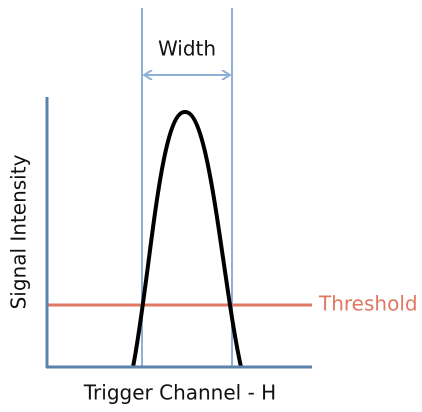 The width and height of the screenshot is (422, 412). What do you see at coordinates (19, 231) in the screenshot?
I see `y-axis-label: Signal Intensity` at bounding box center [19, 231].